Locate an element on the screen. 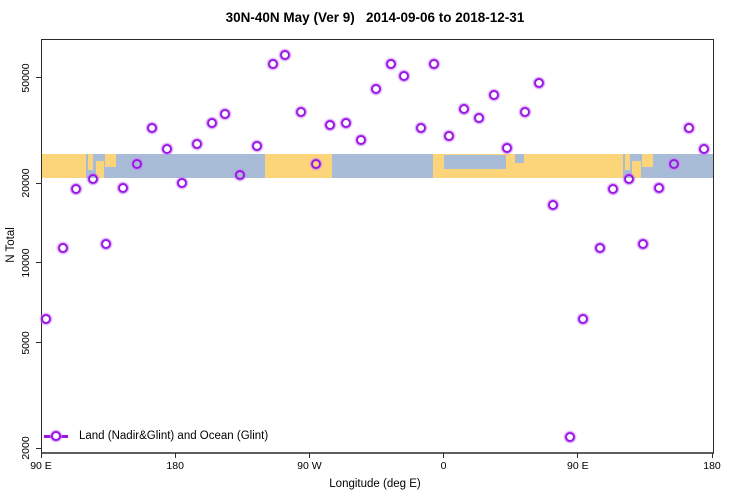 This screenshot has height=500, width=750. sea-segment-caspian is located at coordinates (519, 158).